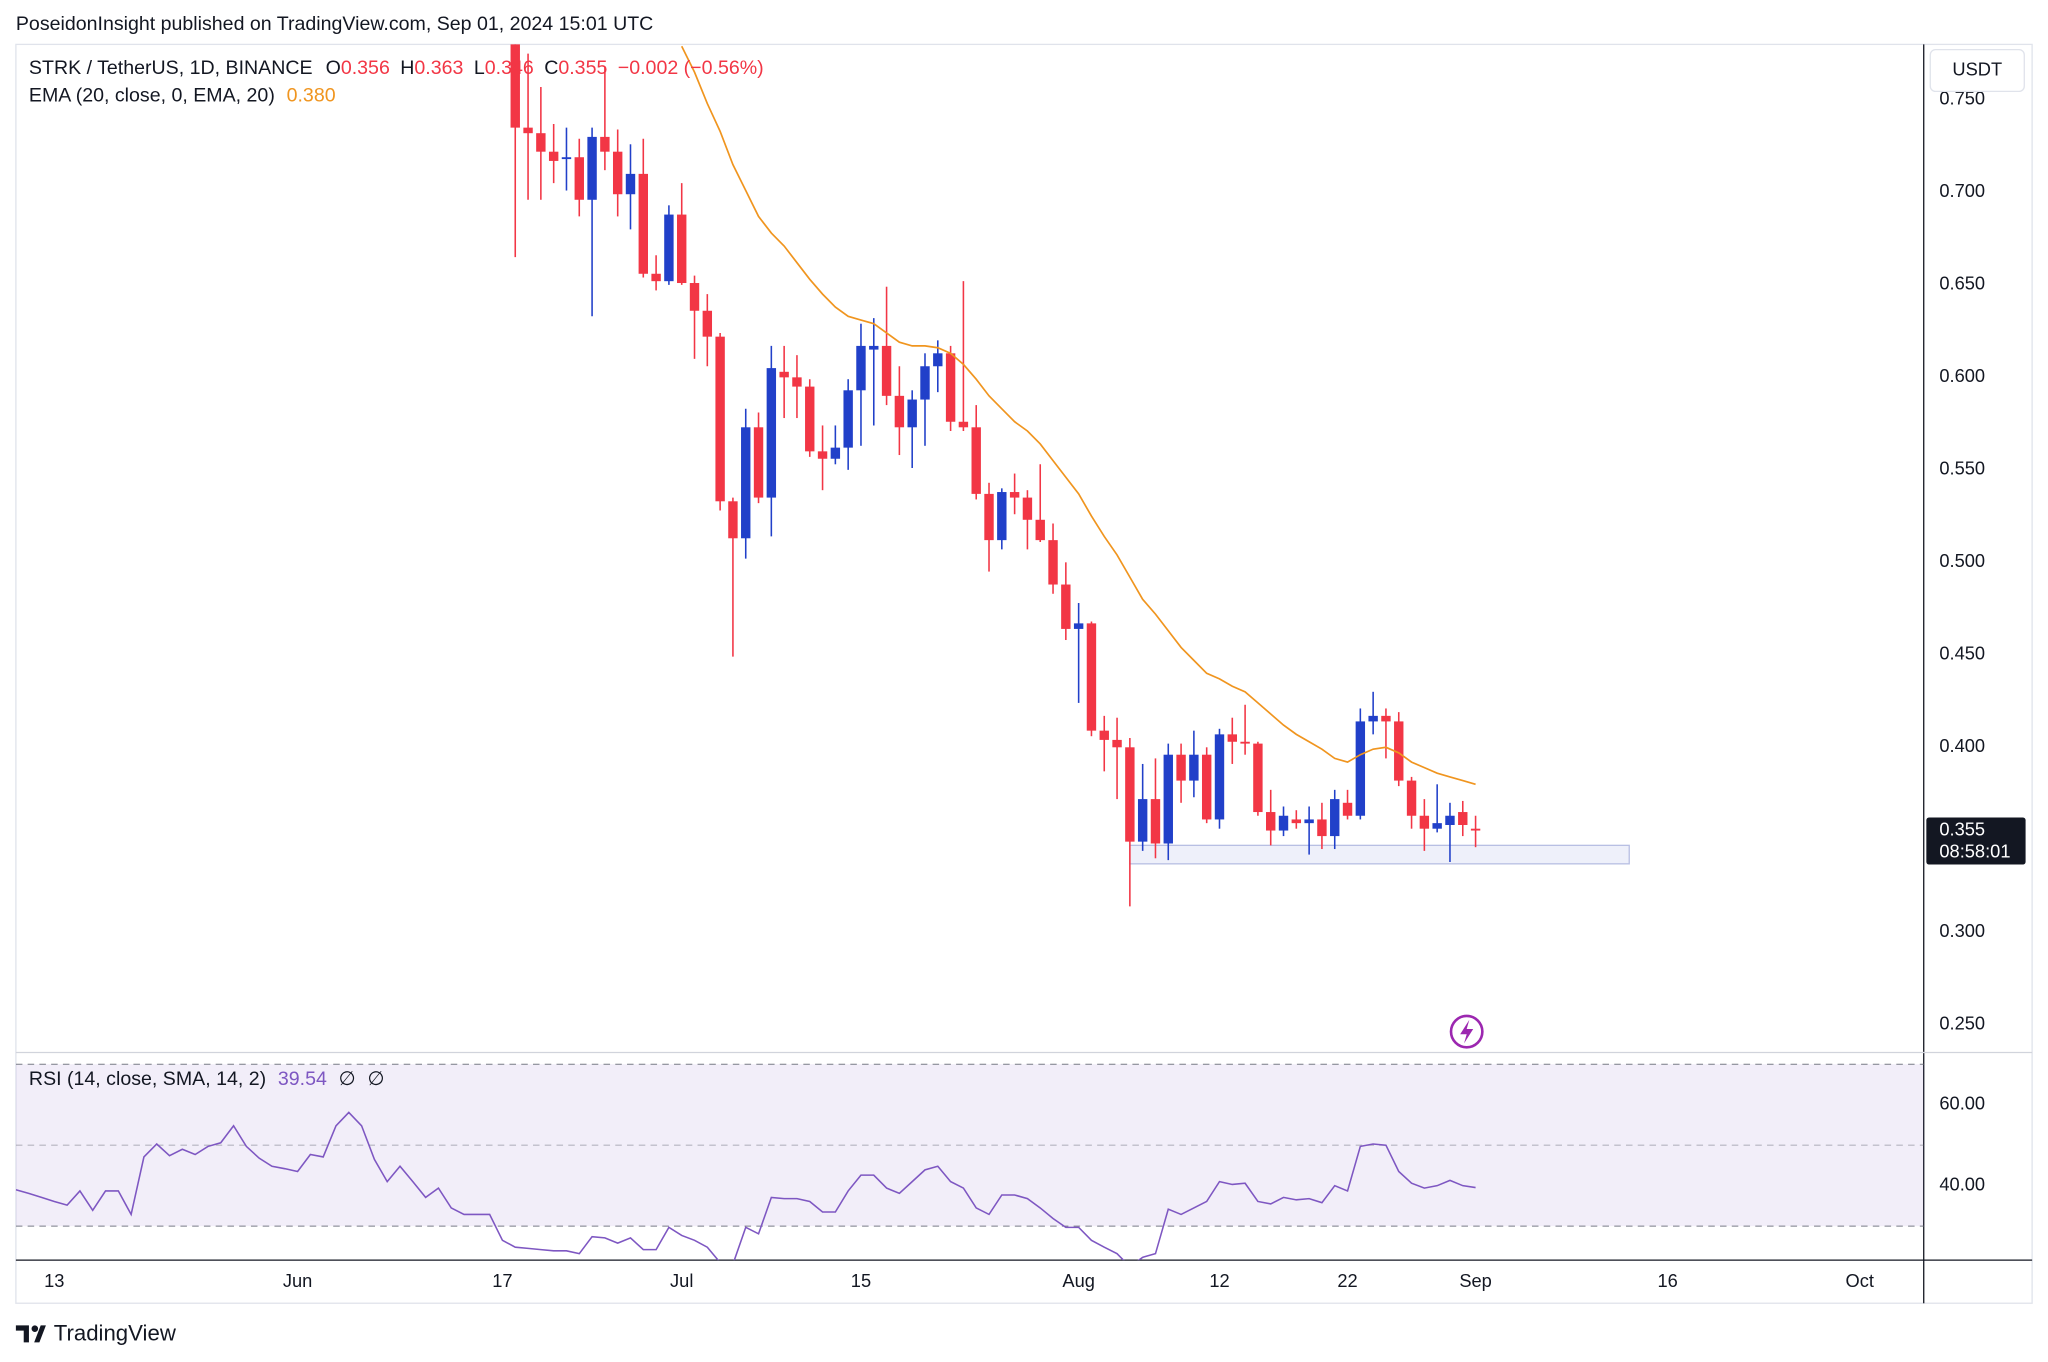  What do you see at coordinates (152, 96) in the screenshot?
I see `ema-name: EMA (20, close, 0, EMA, 20)` at bounding box center [152, 96].